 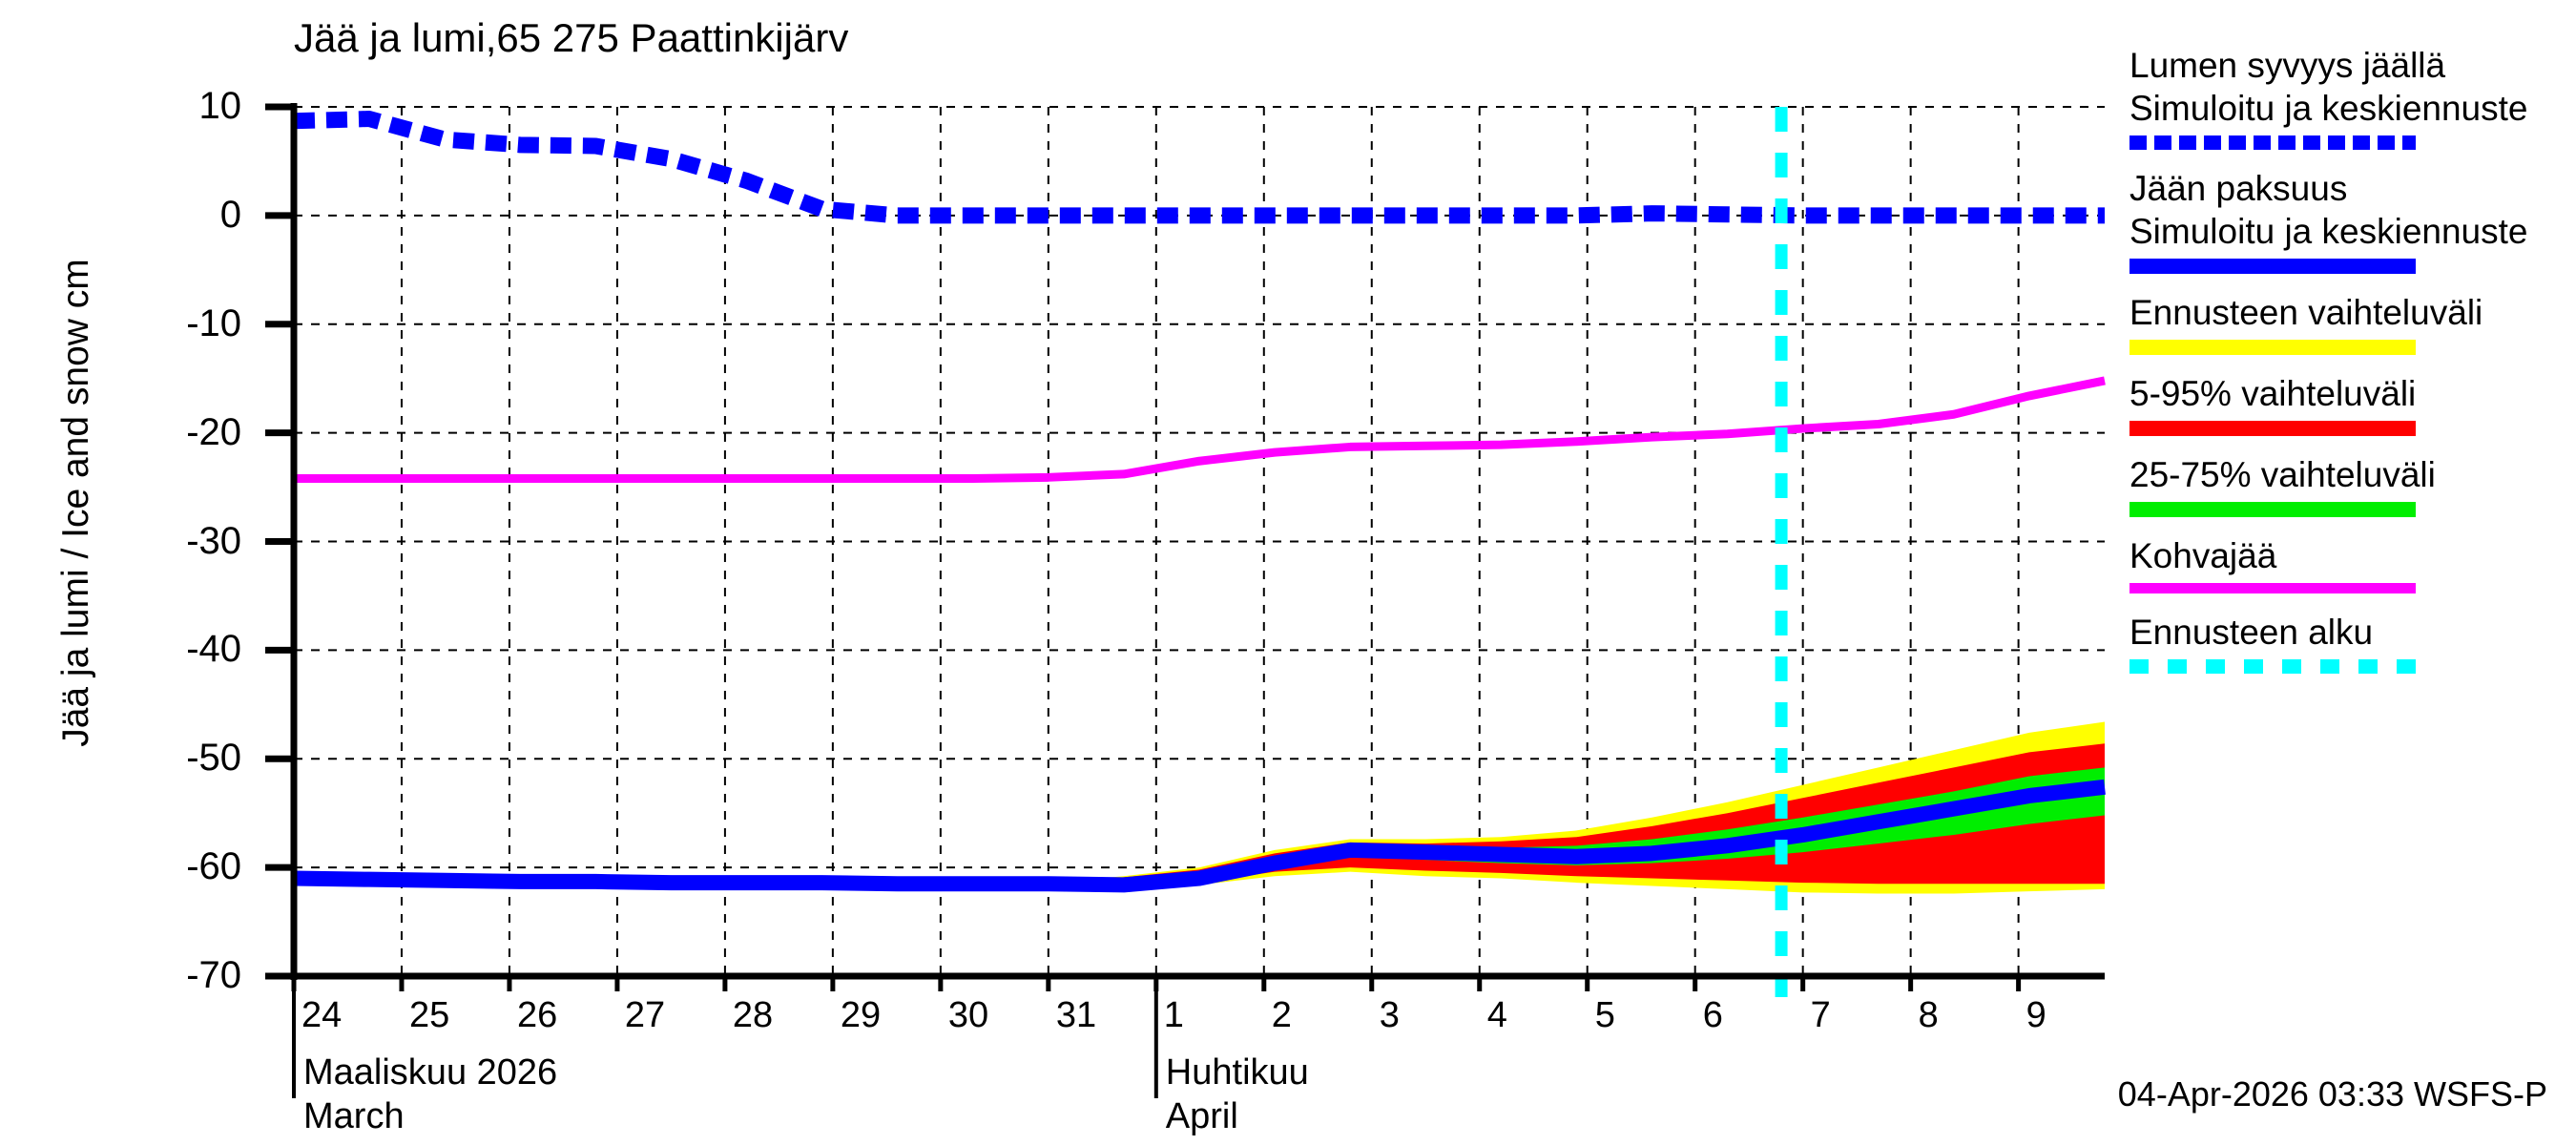 What do you see at coordinates (2273, 393) in the screenshot?
I see `legend-entry-title: 5-95% vaihteluväli` at bounding box center [2273, 393].